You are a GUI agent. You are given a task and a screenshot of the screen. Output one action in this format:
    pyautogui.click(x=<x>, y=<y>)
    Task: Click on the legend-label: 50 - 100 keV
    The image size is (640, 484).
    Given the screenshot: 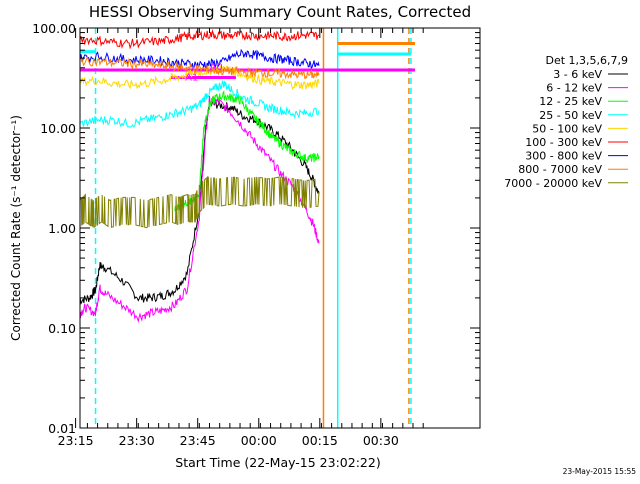 What is the action you would take?
    pyautogui.click(x=567, y=128)
    